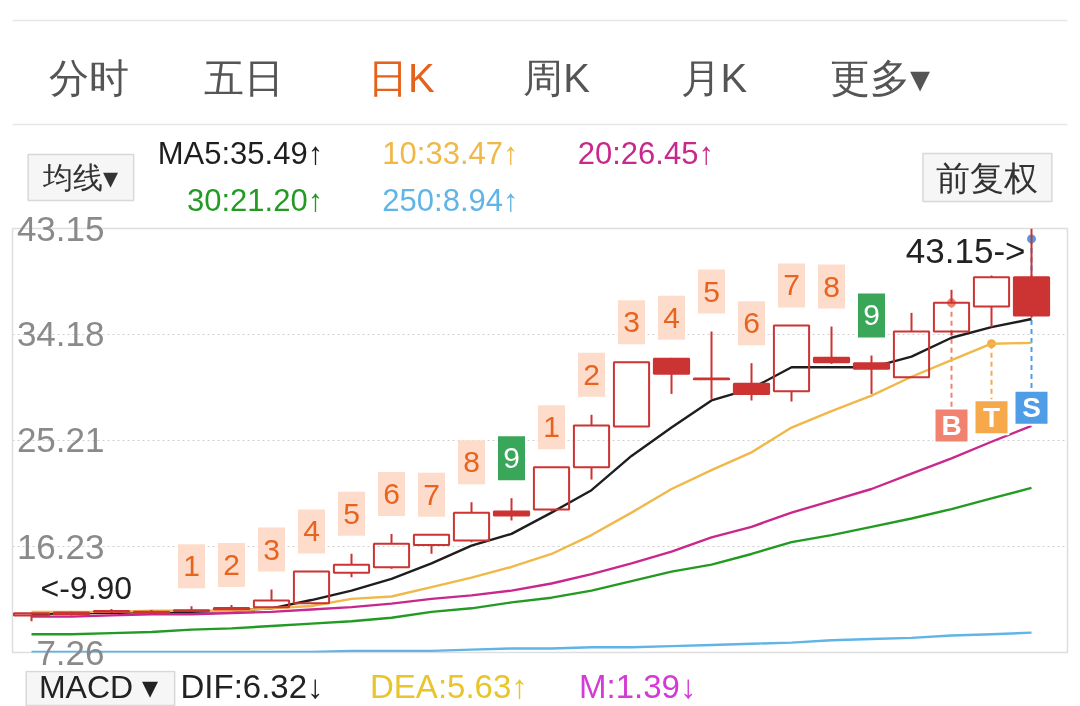 Image resolution: width=1080 pixels, height=706 pixels. Describe the element at coordinates (557, 77) in the screenshot. I see `text: 周K` at that location.